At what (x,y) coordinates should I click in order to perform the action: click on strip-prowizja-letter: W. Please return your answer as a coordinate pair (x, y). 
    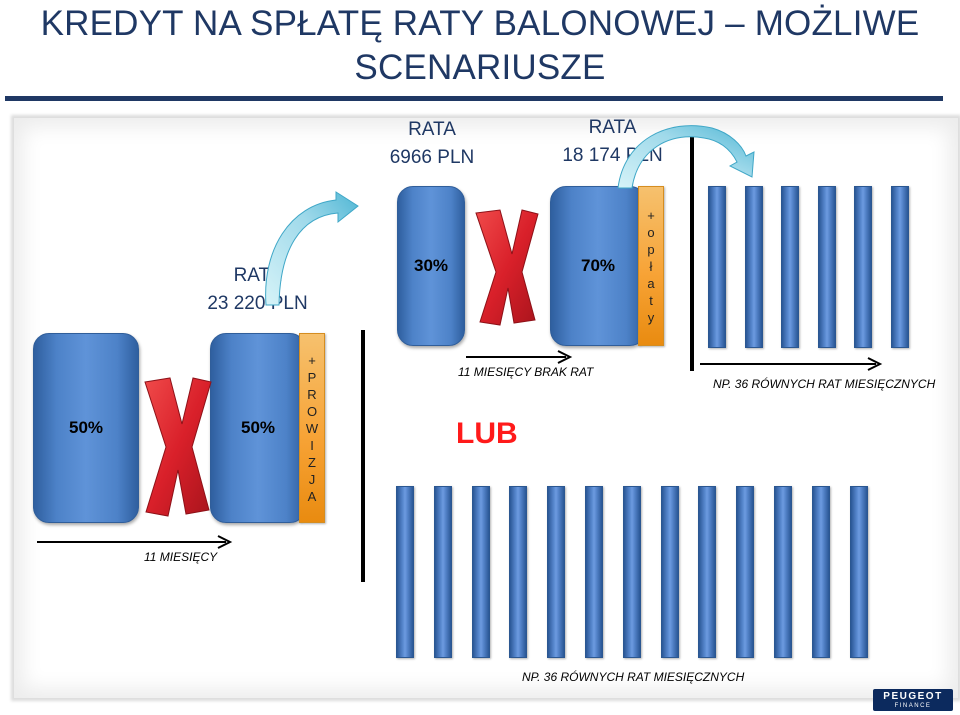
    Looking at the image, I should click on (312, 428).